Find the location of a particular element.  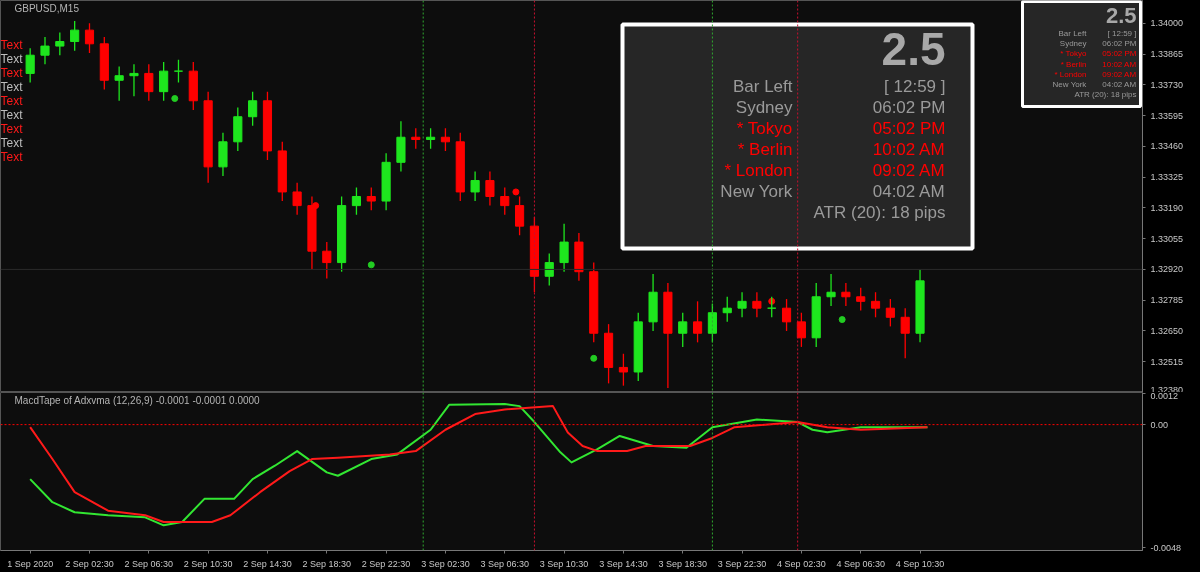

x-tick-label: 3 Sep 14:30 is located at coordinates (623, 563).